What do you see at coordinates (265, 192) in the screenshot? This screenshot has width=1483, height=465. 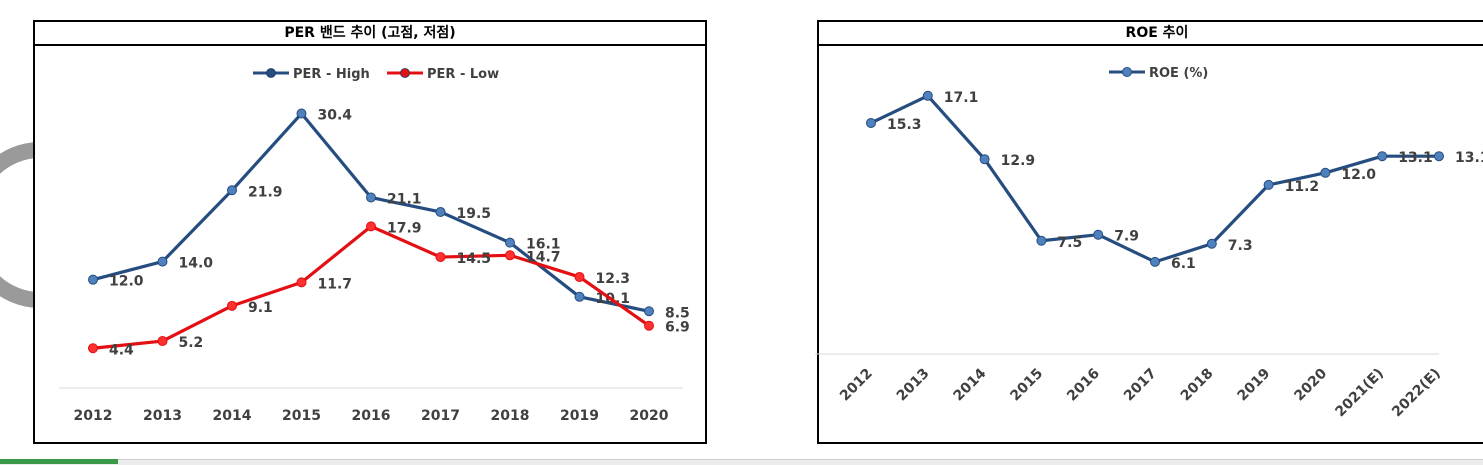 I see `data-label: 21.9` at bounding box center [265, 192].